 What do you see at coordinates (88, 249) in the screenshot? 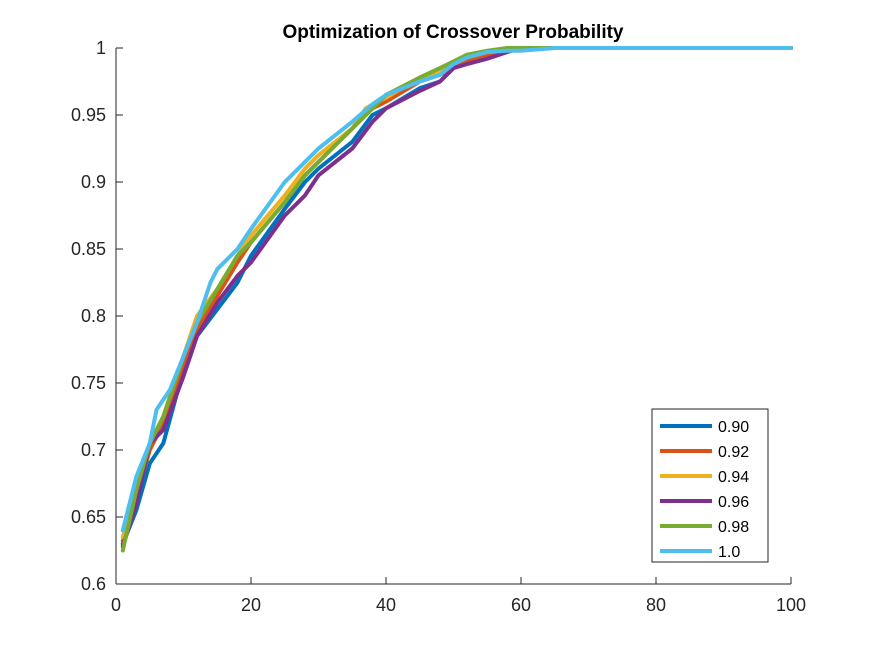
I see `y-tick-label: 0.85` at bounding box center [88, 249].